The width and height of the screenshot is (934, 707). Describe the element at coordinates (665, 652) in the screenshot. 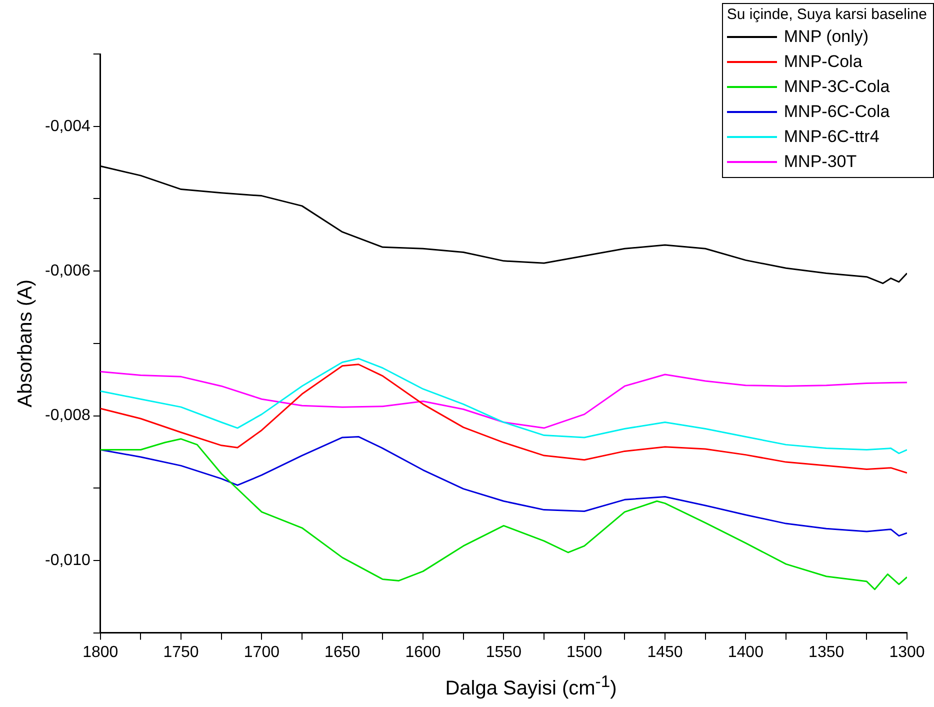

I see `x-tick-label: 1450` at that location.